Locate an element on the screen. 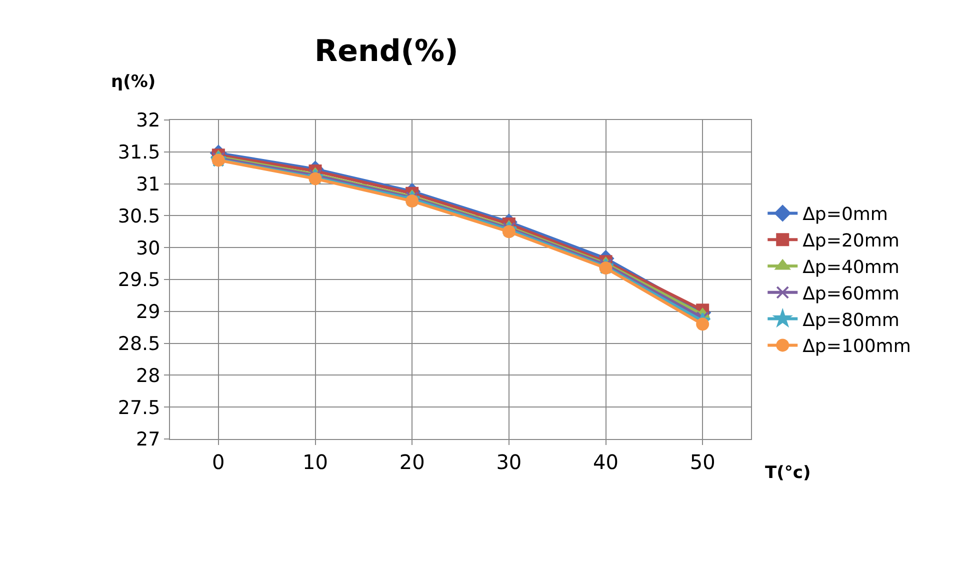 The width and height of the screenshot is (966, 574). y-tick-label: 28 is located at coordinates (148, 375).